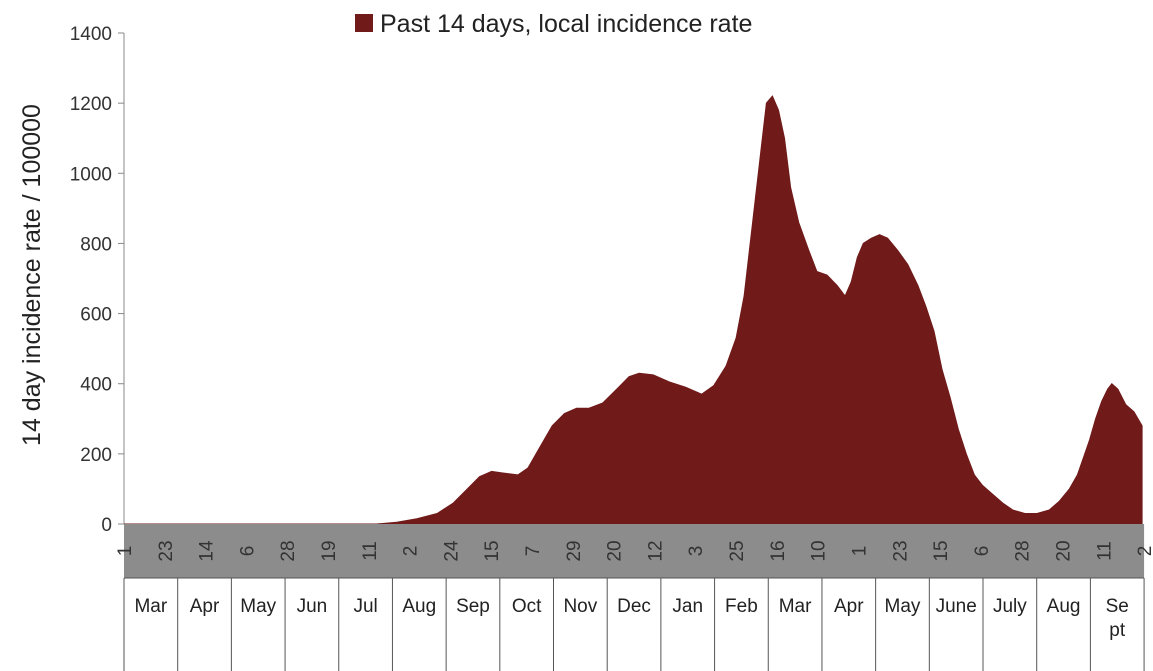 This screenshot has height=671, width=1153. I want to click on month-label: July, so click(1010, 606).